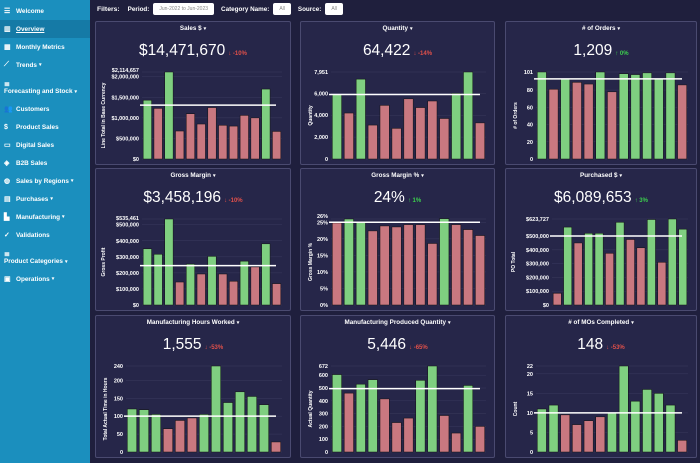  What do you see at coordinates (45, 235) in the screenshot?
I see `sidebar-item-validations: ✓ Validations` at bounding box center [45, 235].